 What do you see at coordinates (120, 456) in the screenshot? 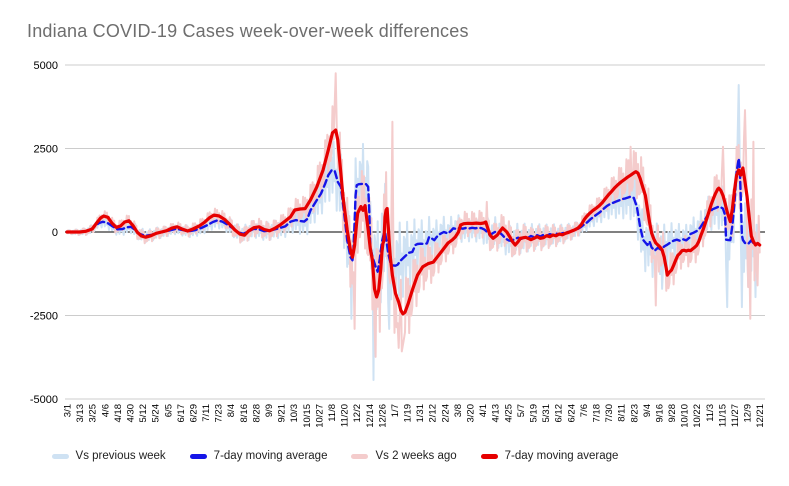
I see `legend-label: Vs previous week` at bounding box center [120, 456].